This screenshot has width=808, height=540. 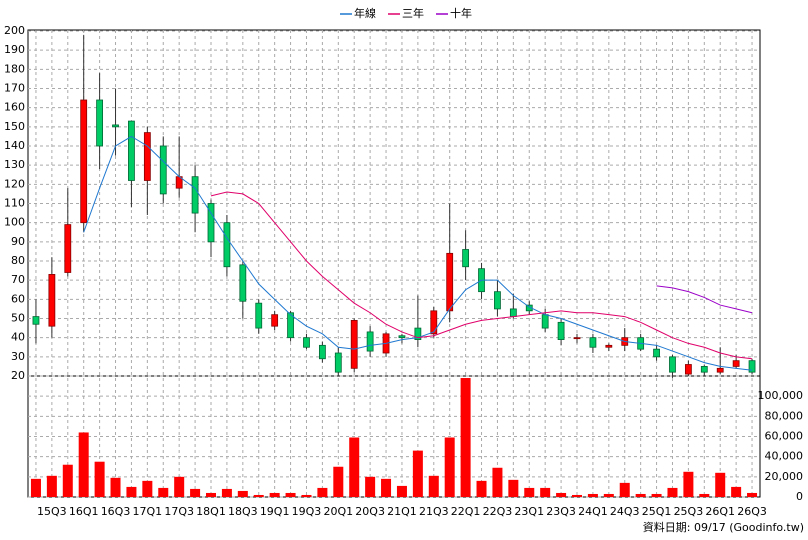 I want to click on x-tick-label: 18Q3, so click(x=243, y=511).